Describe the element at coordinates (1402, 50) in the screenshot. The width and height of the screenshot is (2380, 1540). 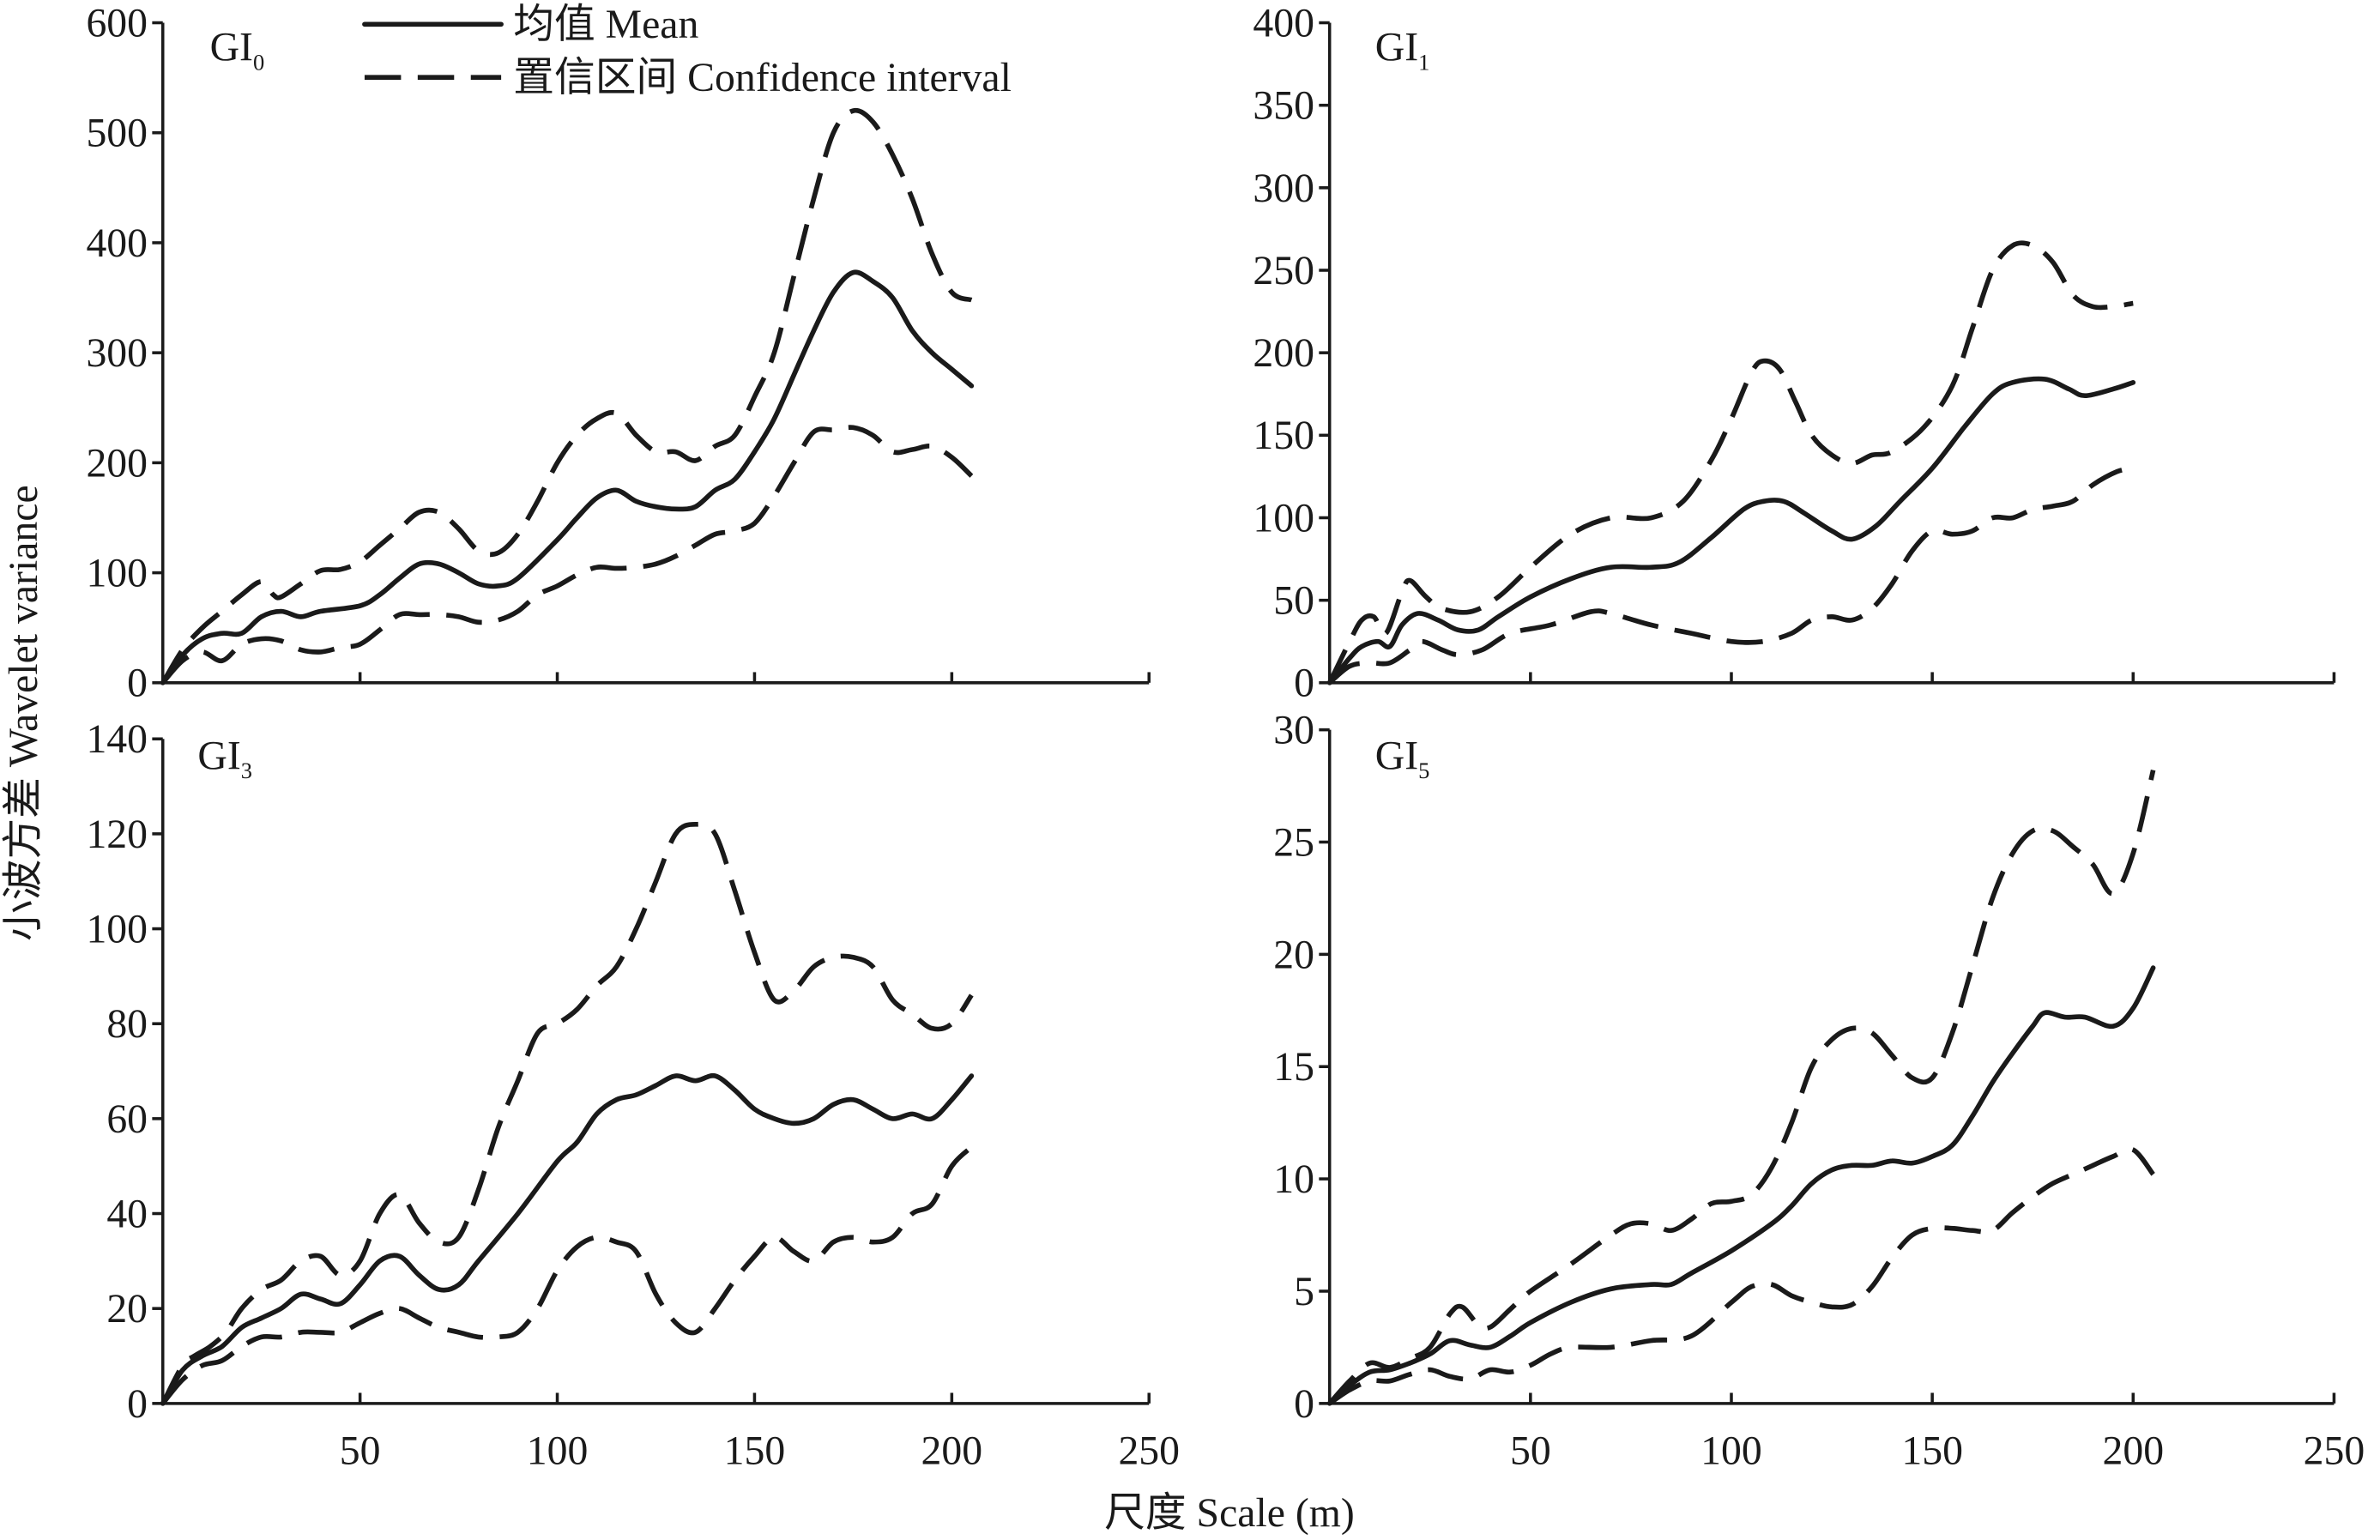
I see `panel-title: GI1` at that location.